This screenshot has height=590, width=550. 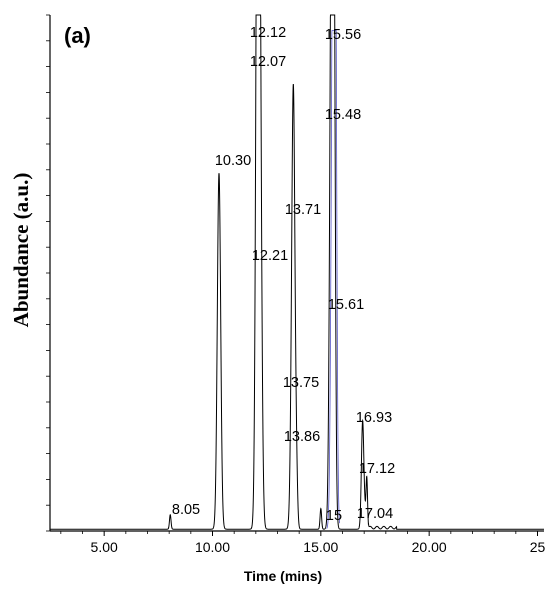 What do you see at coordinates (377, 469) in the screenshot?
I see `peak-label: 17.12` at bounding box center [377, 469].